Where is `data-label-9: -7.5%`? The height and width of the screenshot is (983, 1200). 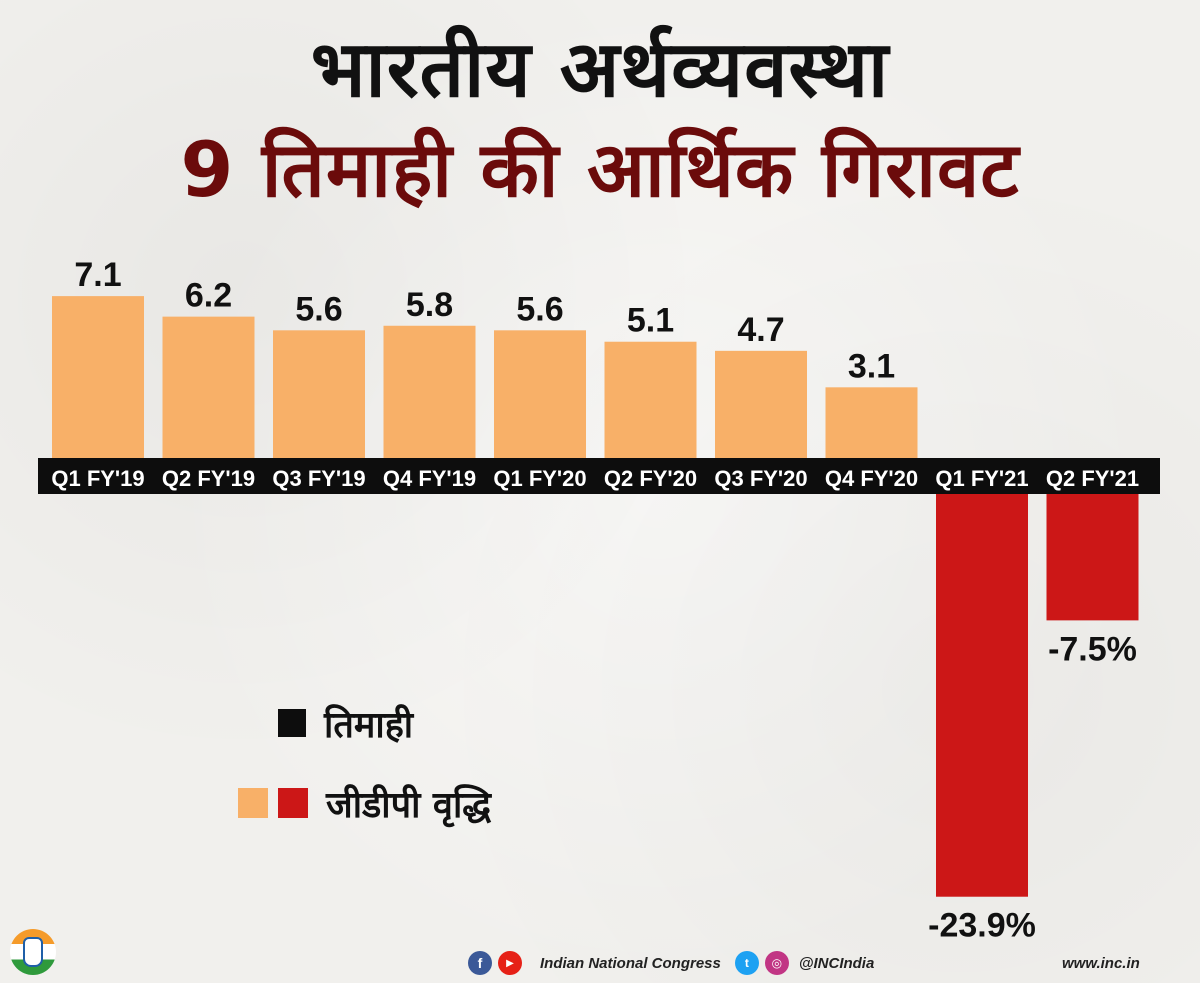
data-label-9: -7.5% is located at coordinates (1092, 649).